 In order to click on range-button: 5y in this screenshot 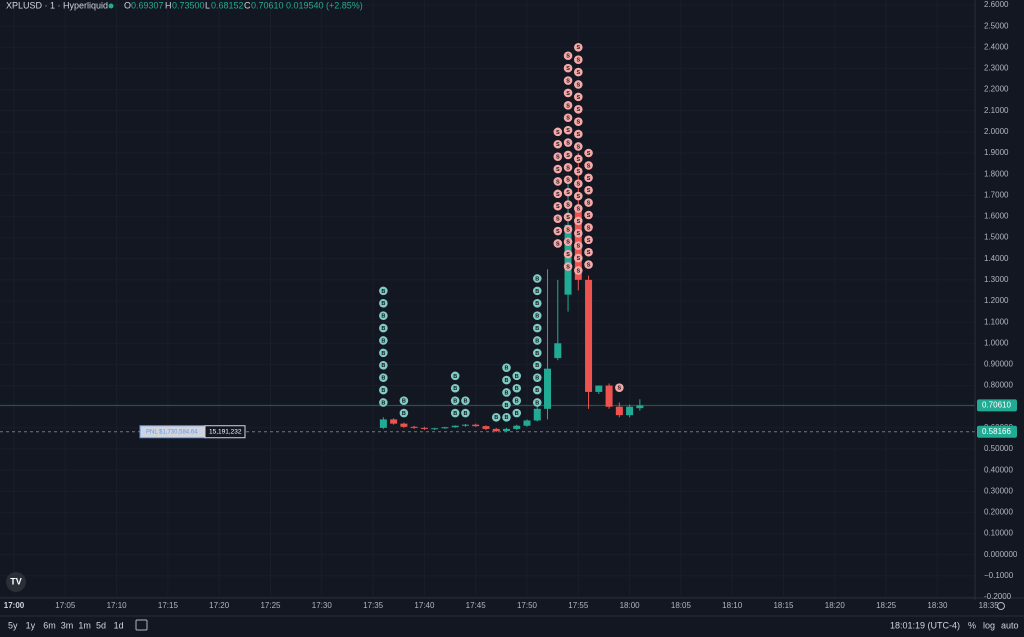, I will do `click(13, 625)`.